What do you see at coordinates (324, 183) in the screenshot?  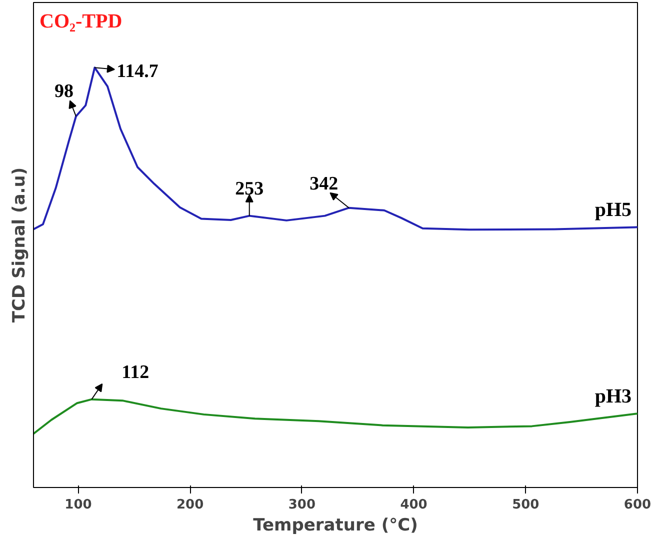 I see `annotation: 342` at bounding box center [324, 183].